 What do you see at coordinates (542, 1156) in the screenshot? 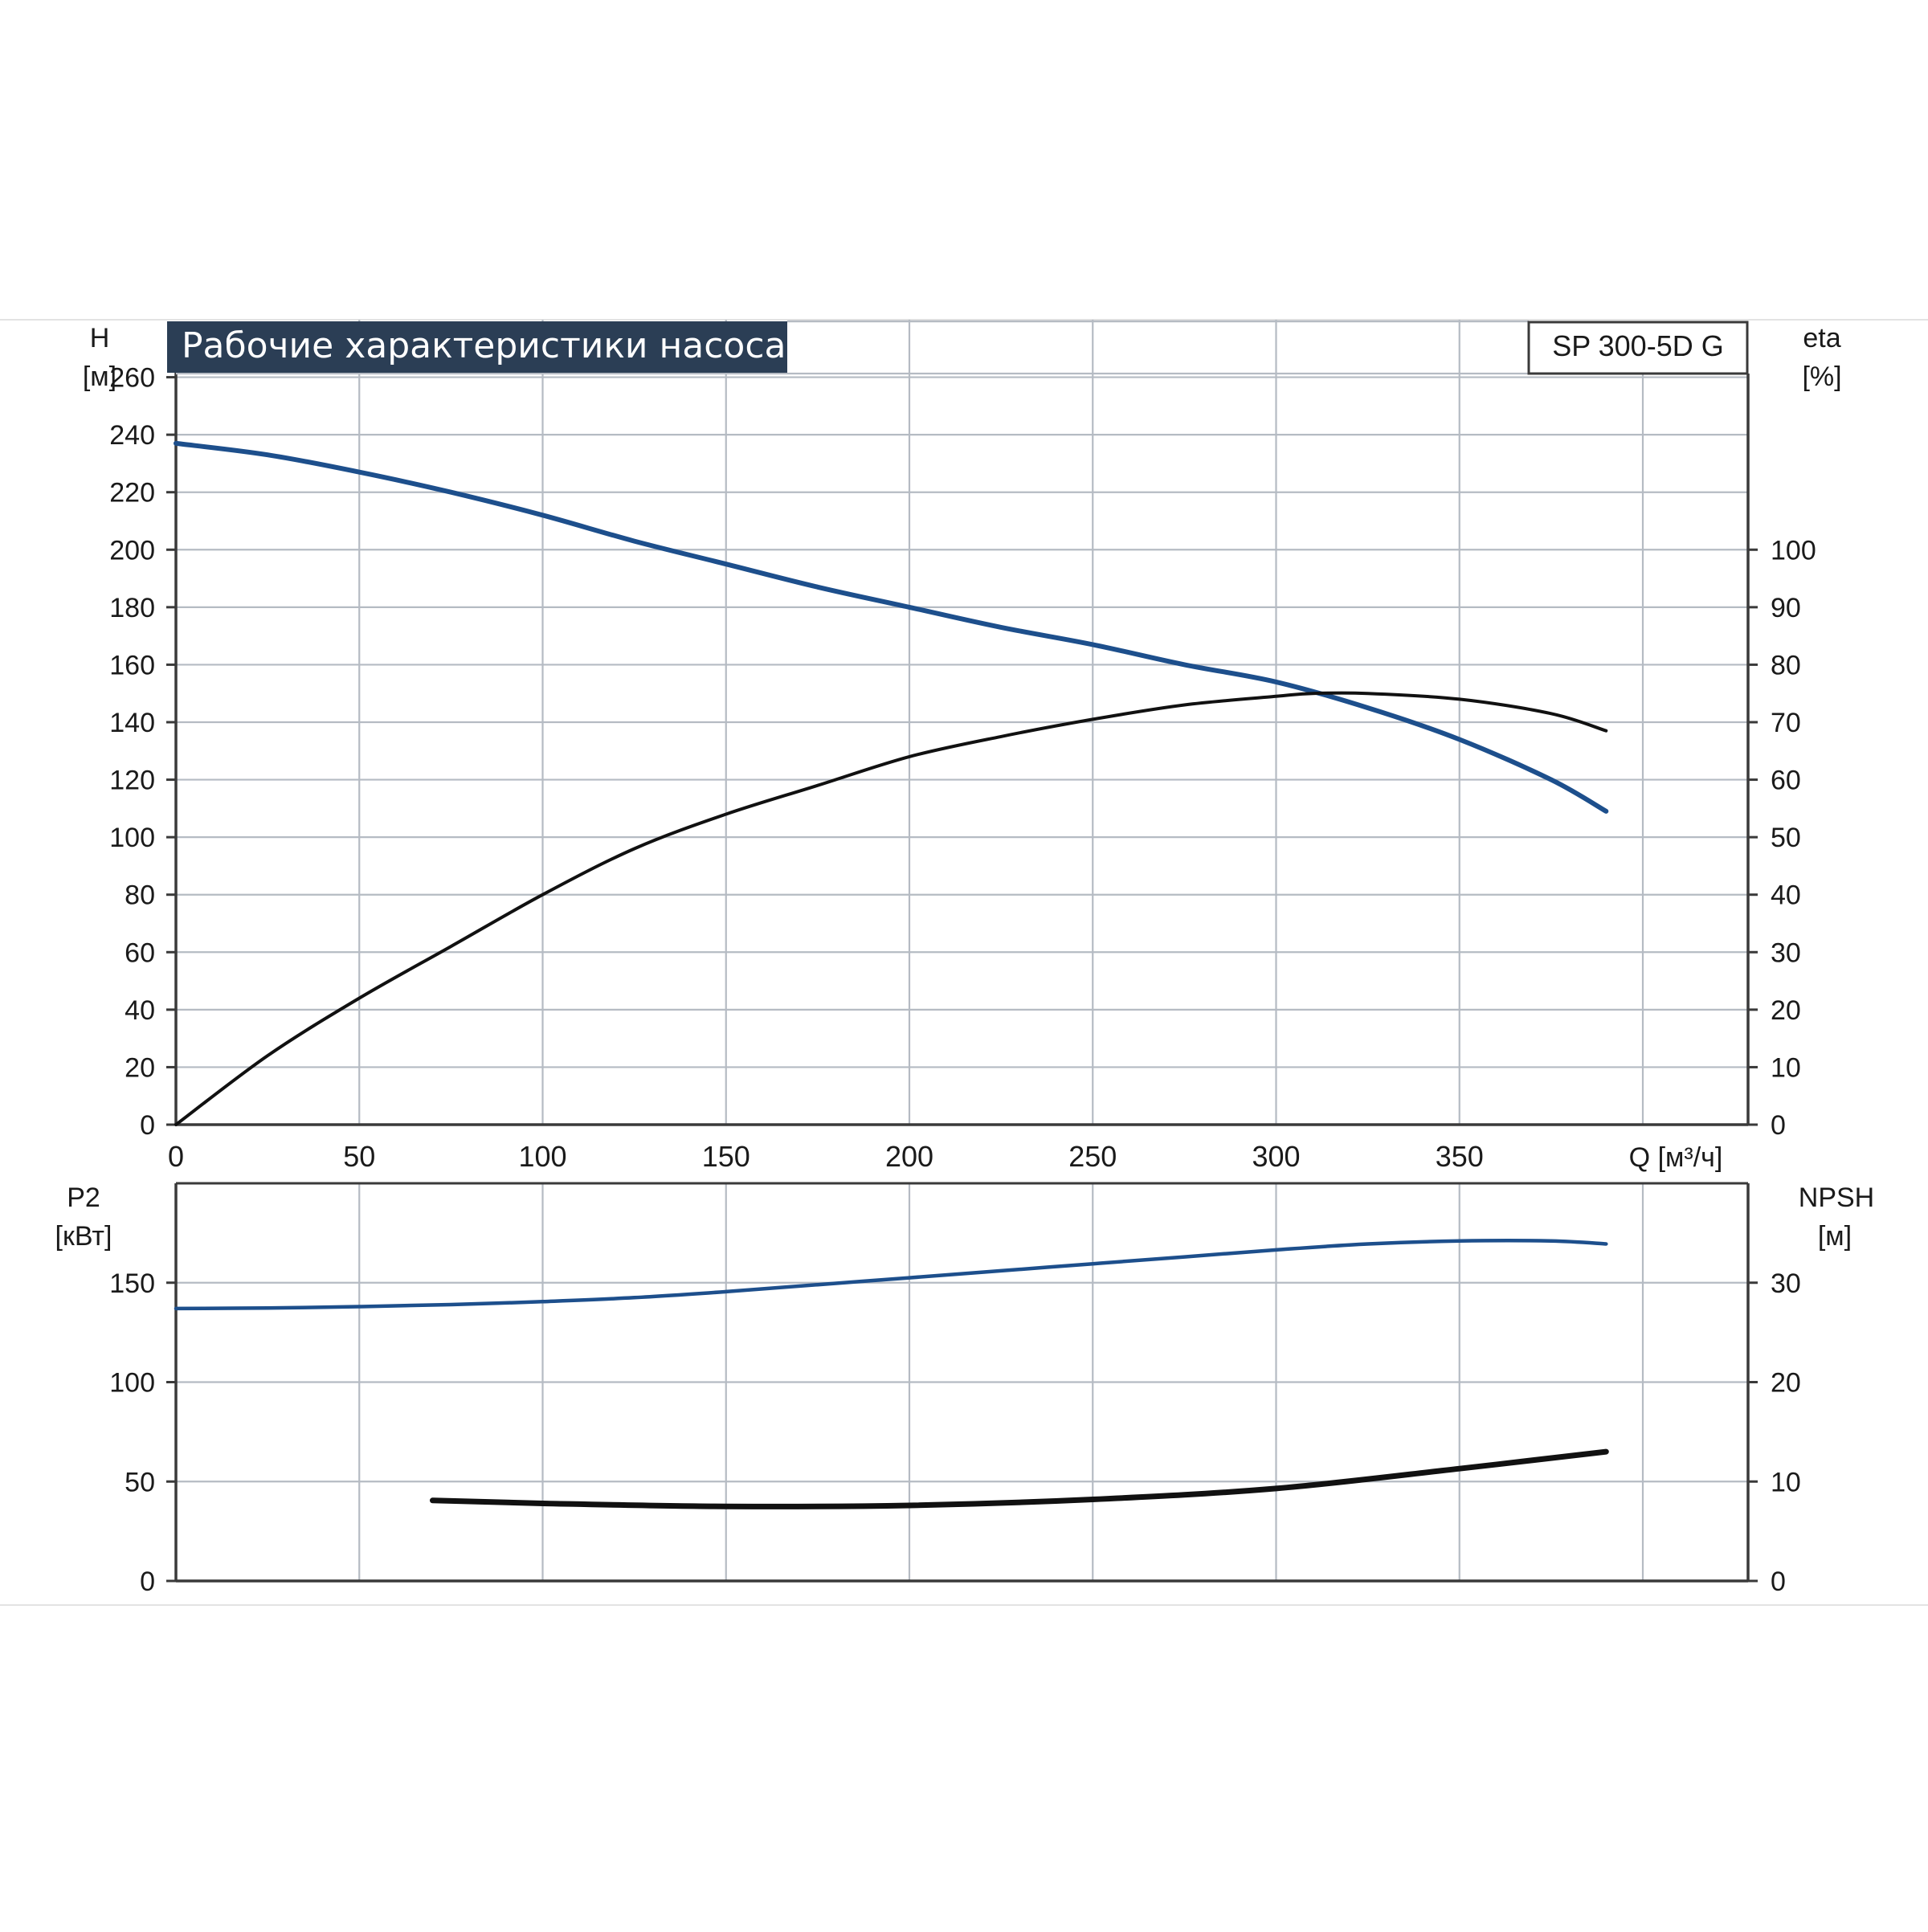
I see `x-tick-label: 100` at bounding box center [542, 1156].